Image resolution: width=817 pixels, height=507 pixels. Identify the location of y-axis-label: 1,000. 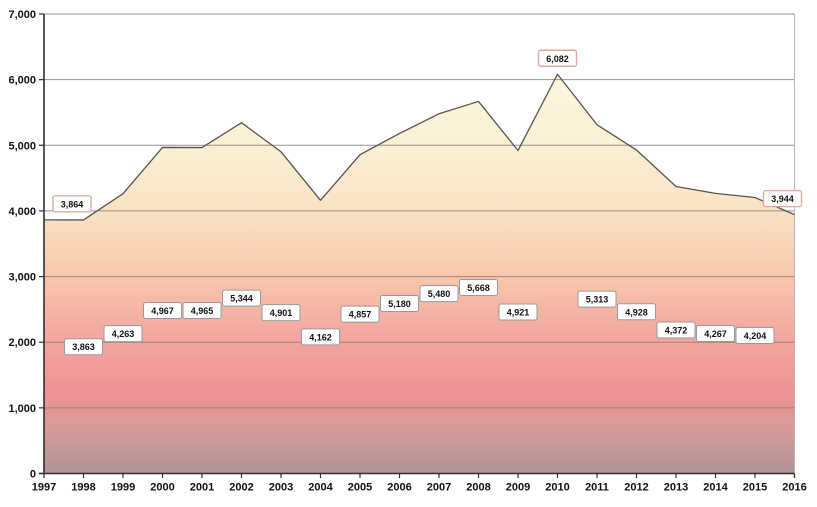
(22, 409).